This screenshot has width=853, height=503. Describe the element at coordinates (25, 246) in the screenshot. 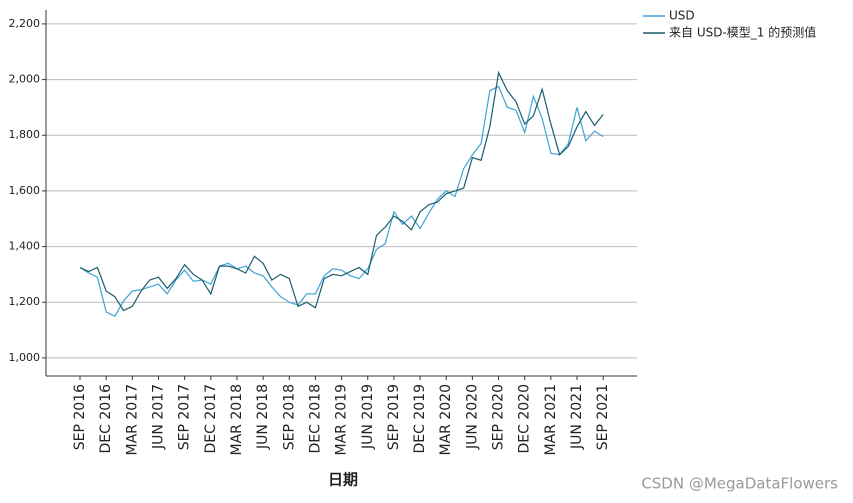

I see `y-tick-label: 1,400` at that location.